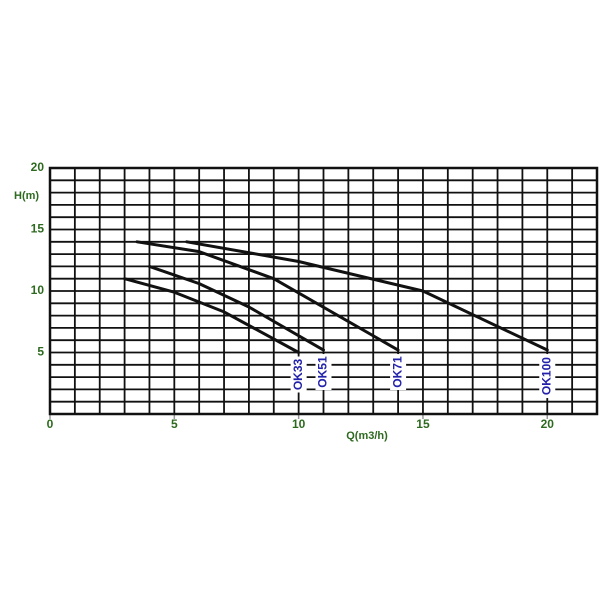 This screenshot has width=603, height=603. I want to click on x-tick-label: 0, so click(50, 424).